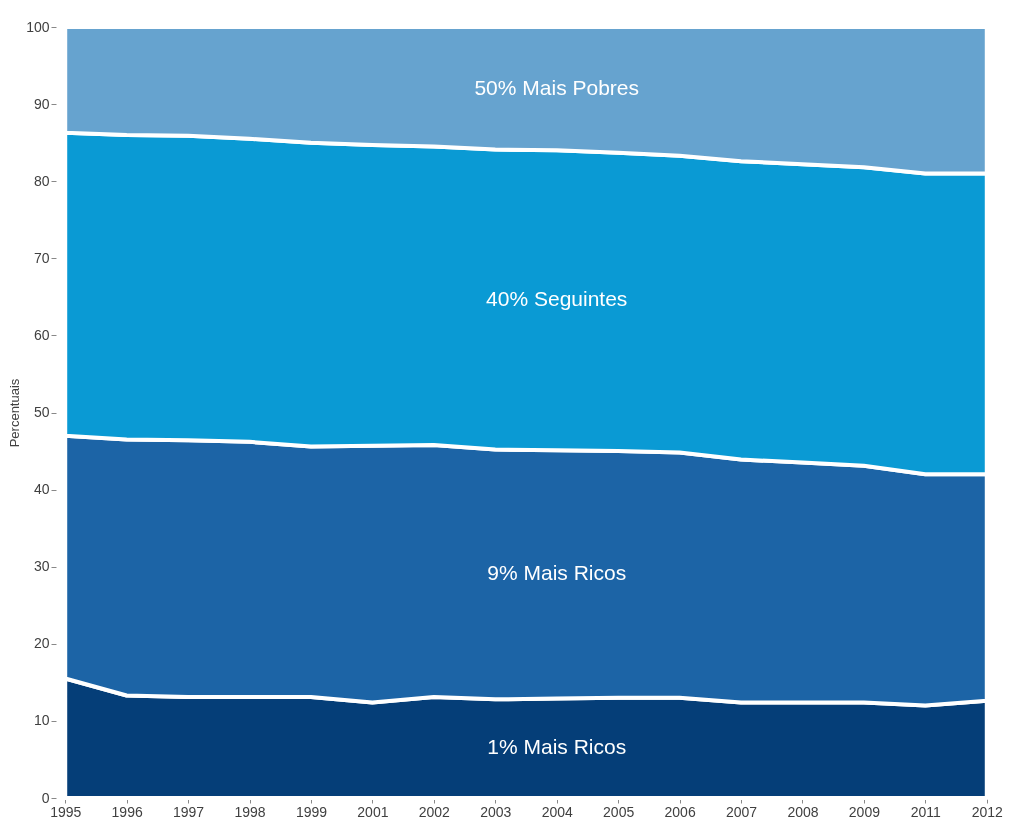 The image size is (1026, 822). I want to click on x-tick-label: 2006, so click(680, 811).